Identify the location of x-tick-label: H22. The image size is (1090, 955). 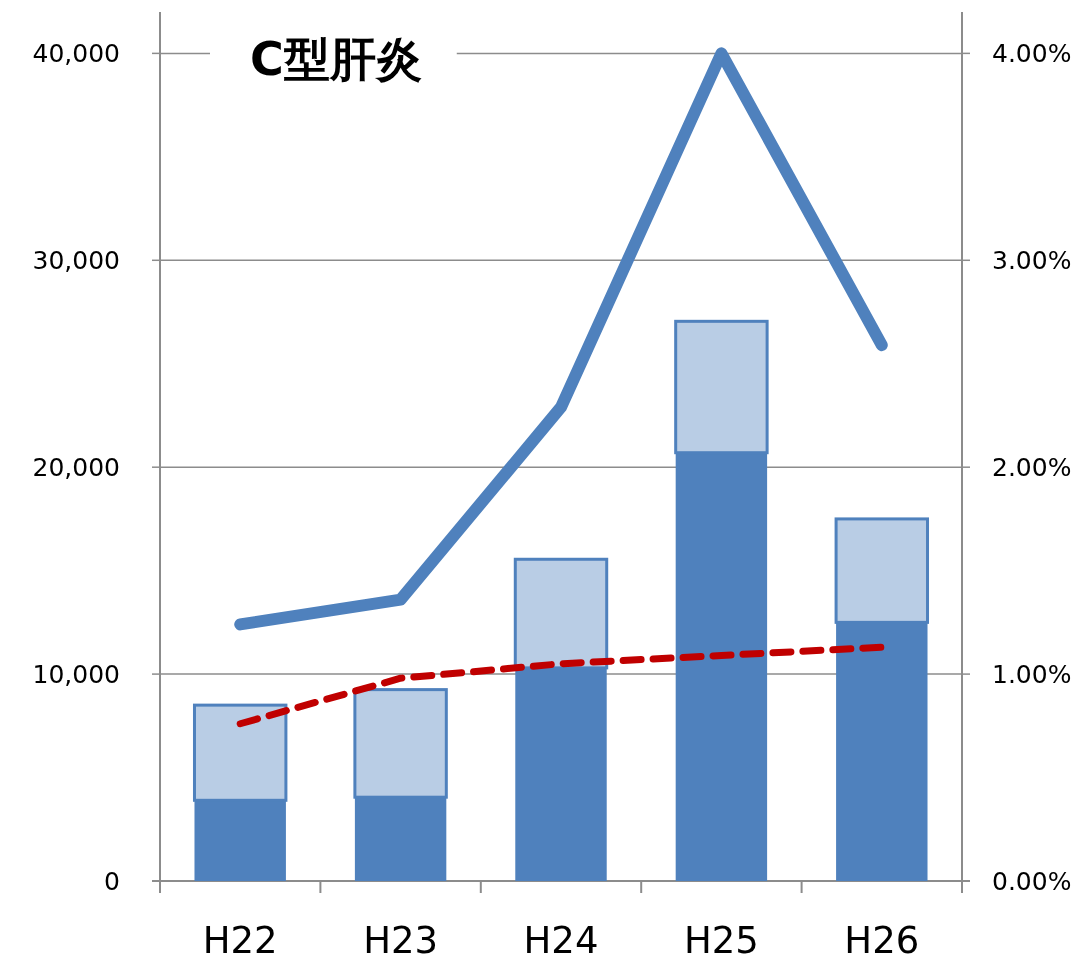
(240, 937).